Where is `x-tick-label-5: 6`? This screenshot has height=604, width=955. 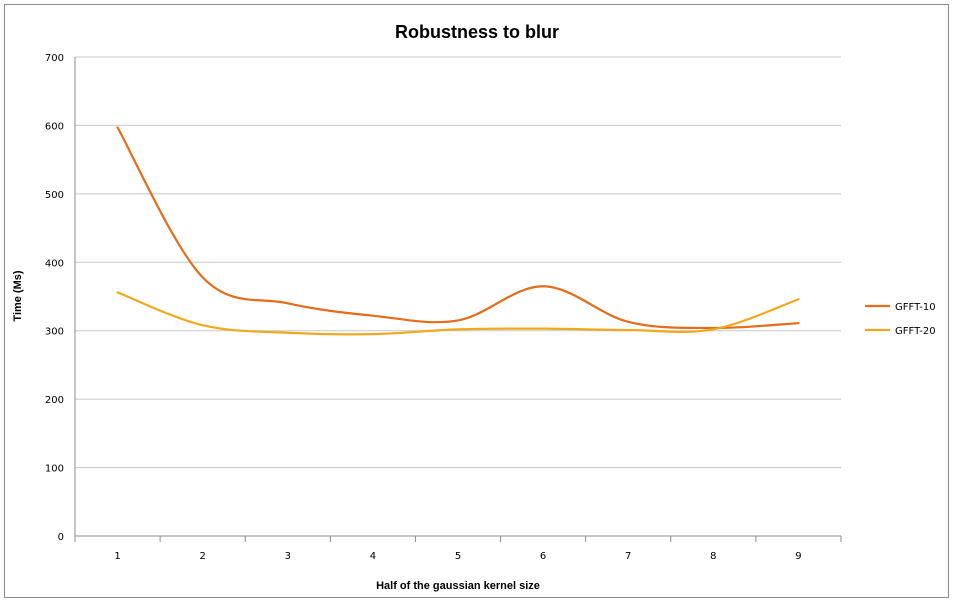 x-tick-label-5: 6 is located at coordinates (543, 556).